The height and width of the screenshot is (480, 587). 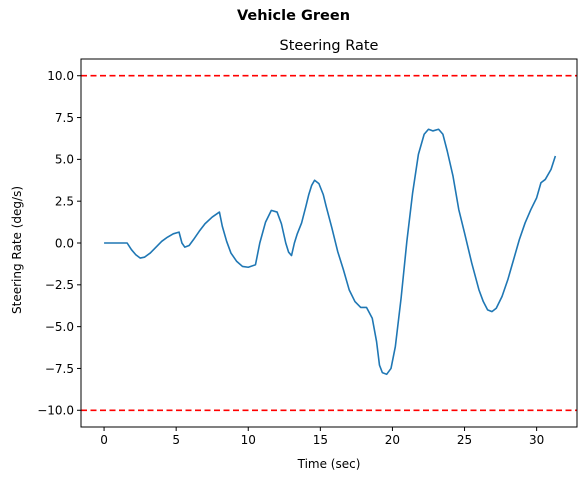 I want to click on y-tick-label: 2.5, so click(x=64, y=201).